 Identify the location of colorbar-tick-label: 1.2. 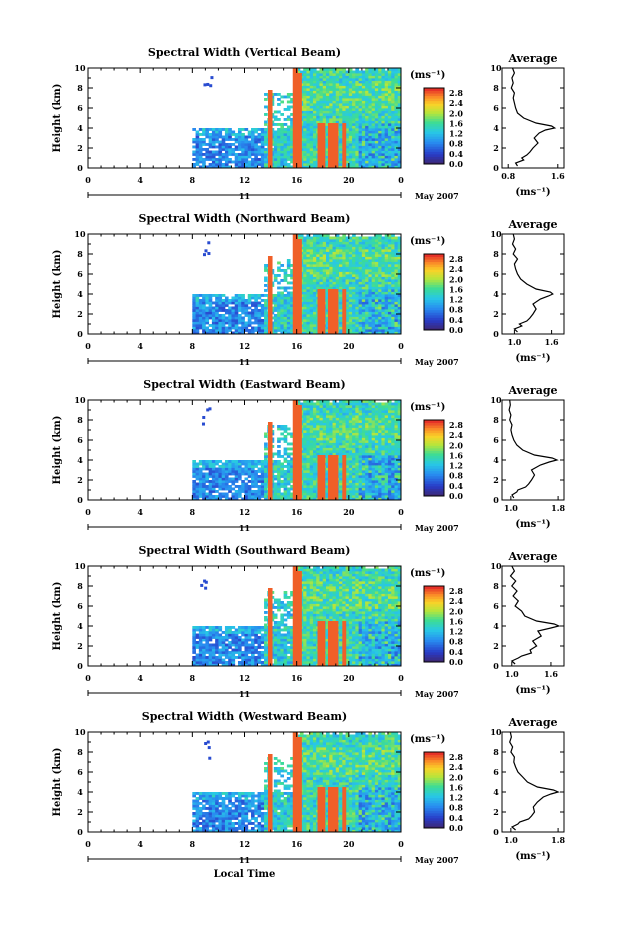
(456, 300).